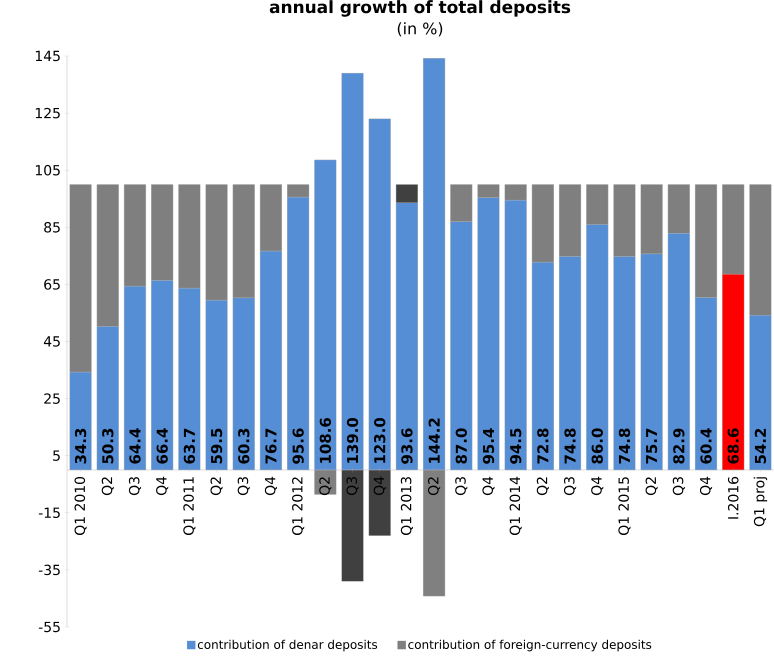  I want to click on data-label: 93.6, so click(407, 446).